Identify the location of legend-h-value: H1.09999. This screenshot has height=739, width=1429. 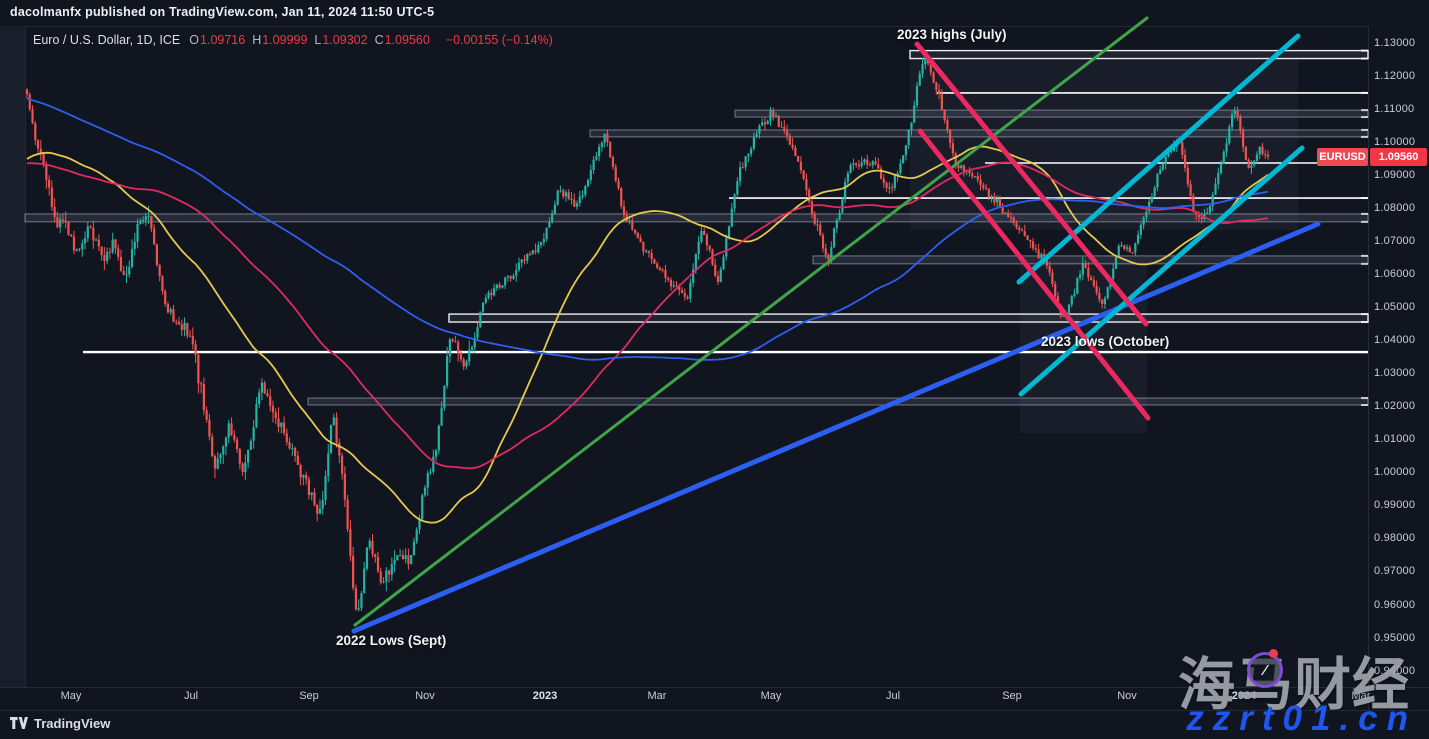
(280, 40).